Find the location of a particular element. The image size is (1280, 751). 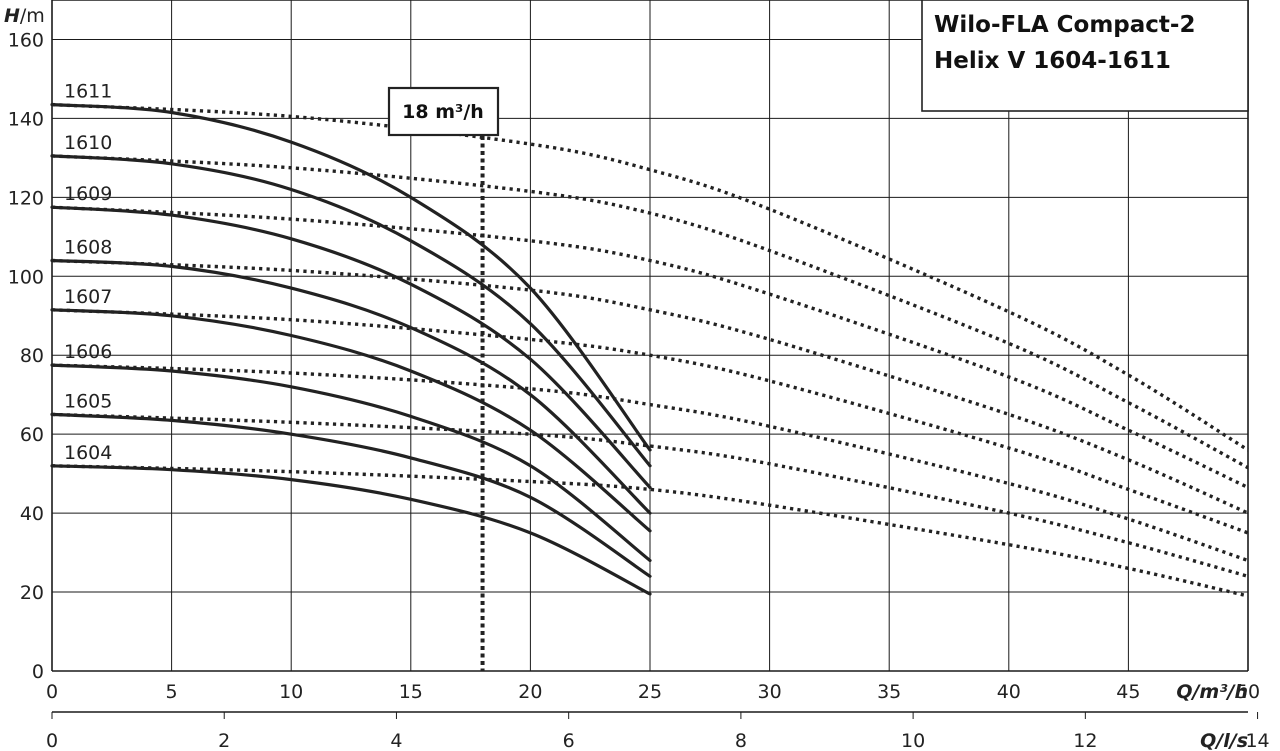

x-tick-label: 50 is located at coordinates (1248, 692).